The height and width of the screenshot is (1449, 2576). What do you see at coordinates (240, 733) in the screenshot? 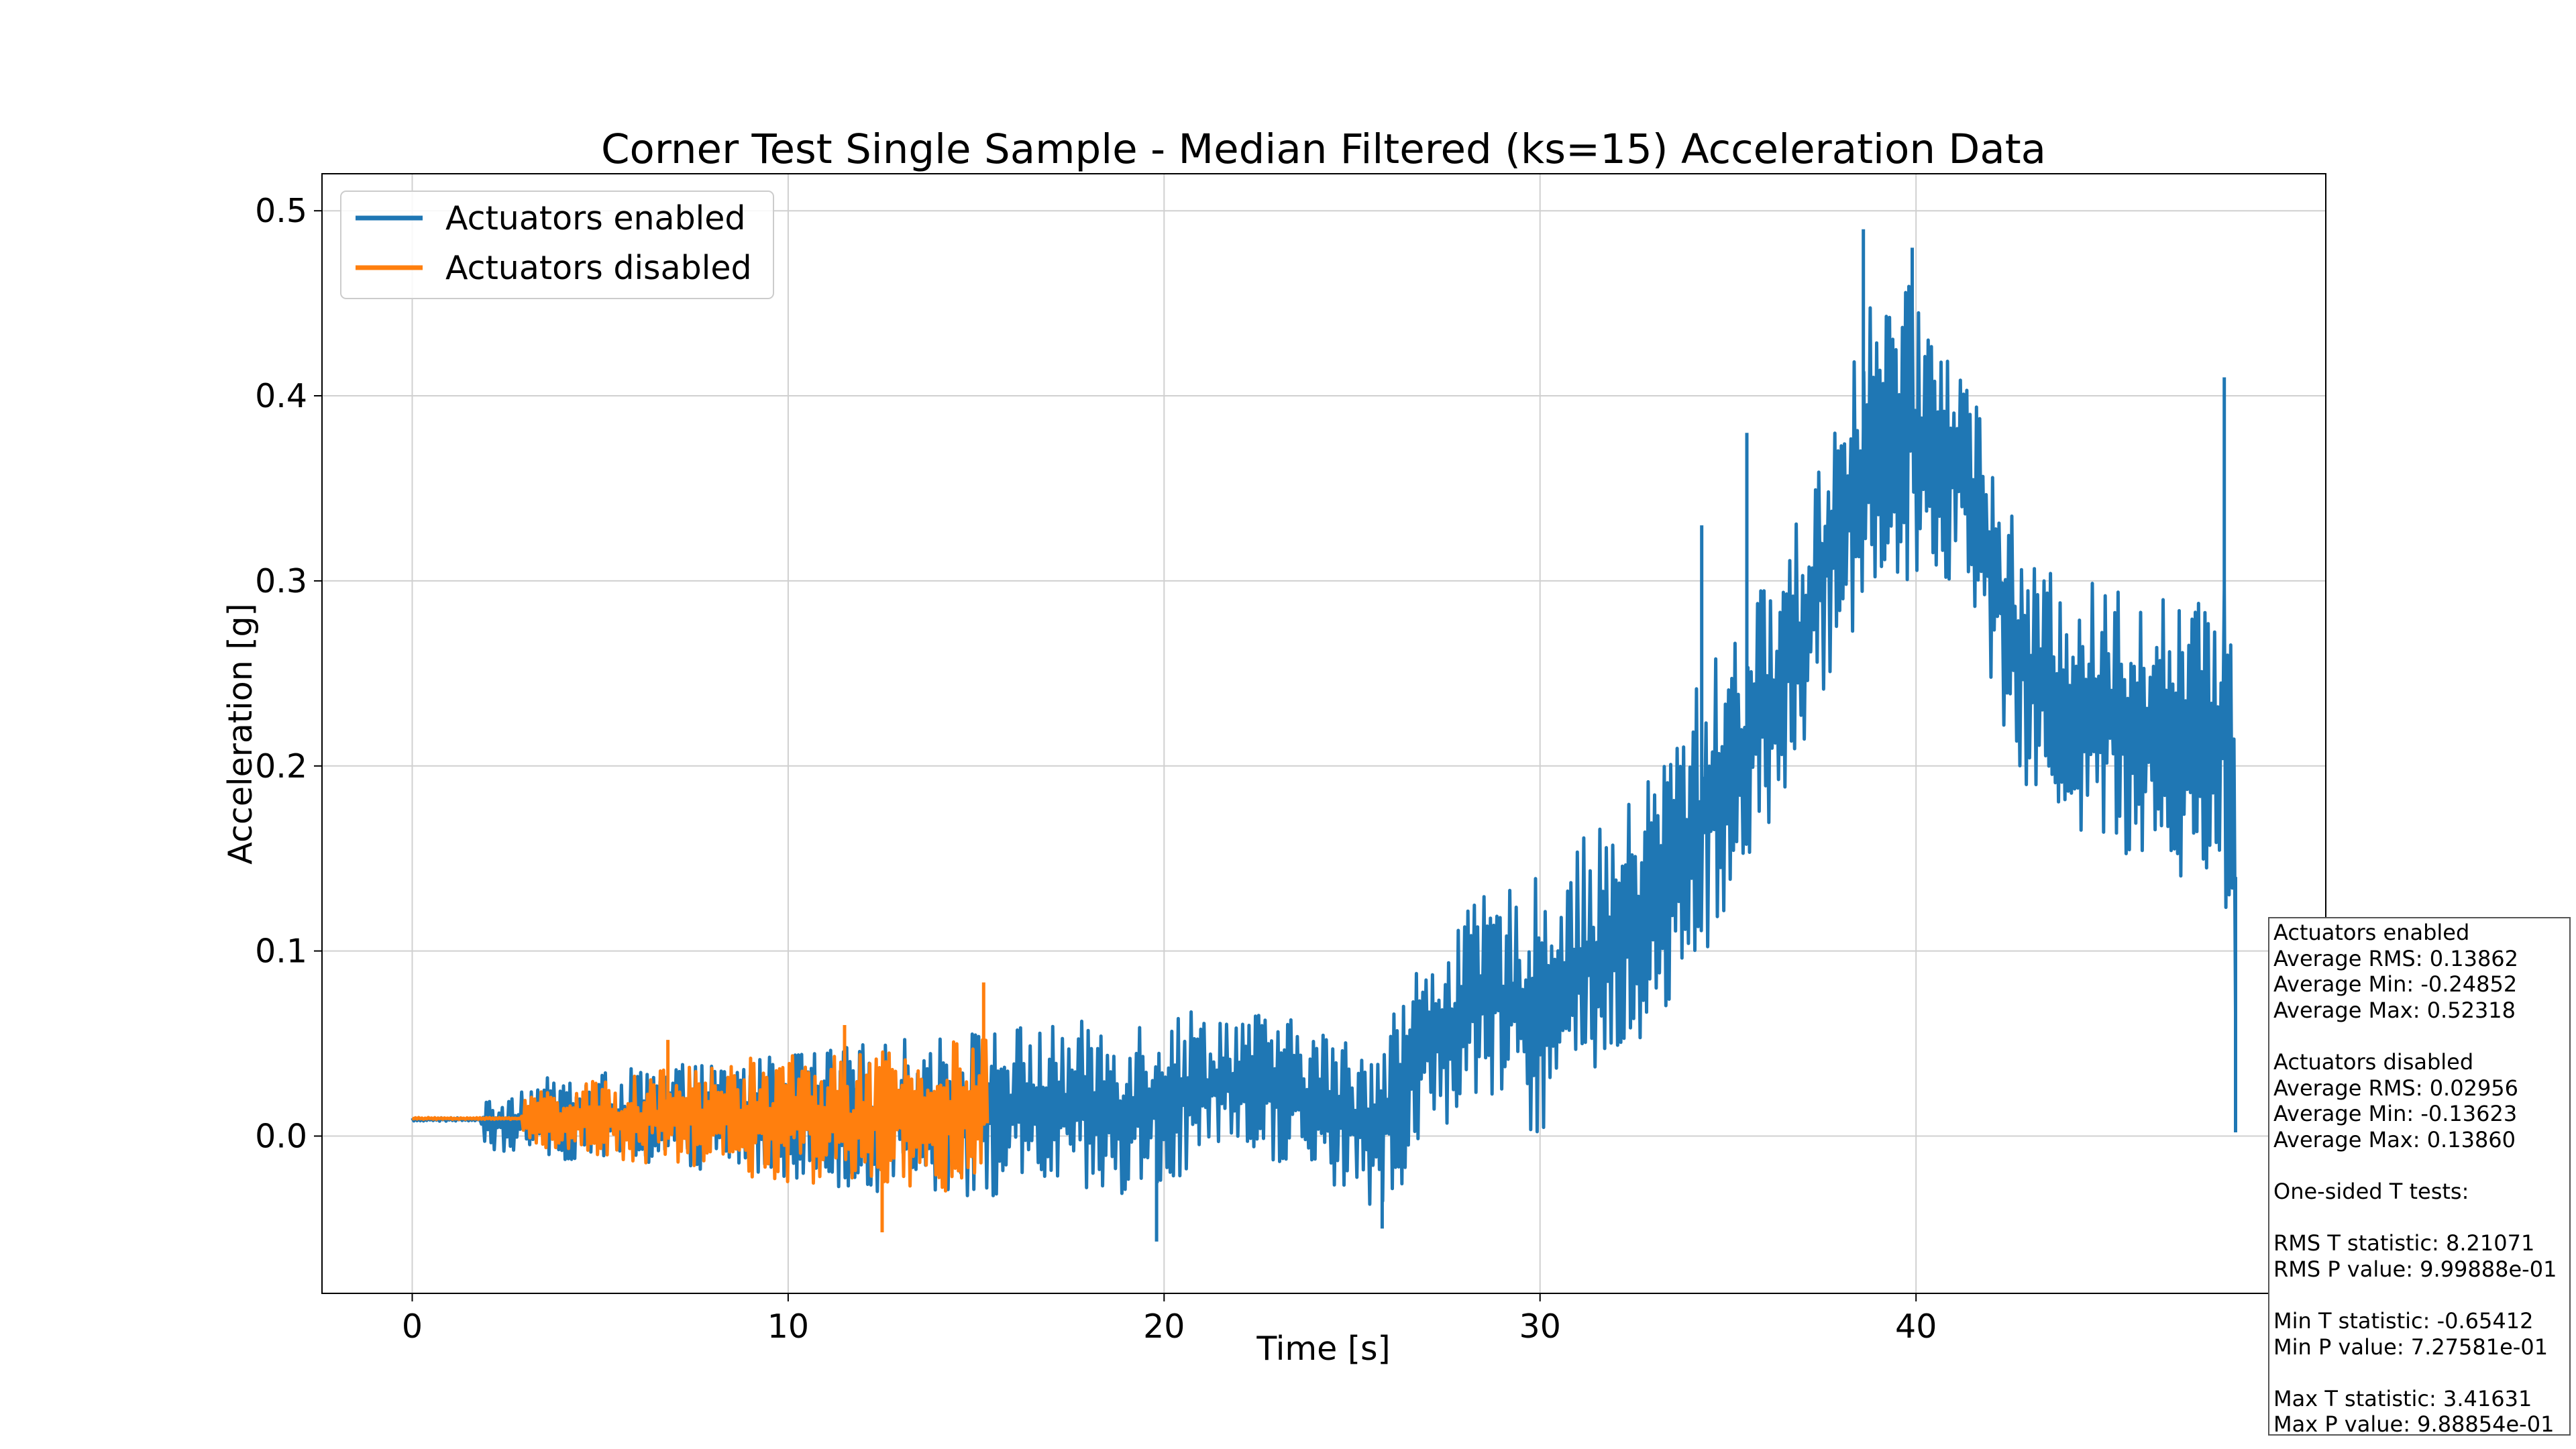
I see `y-axis-label: Acceleration [g]` at bounding box center [240, 733].